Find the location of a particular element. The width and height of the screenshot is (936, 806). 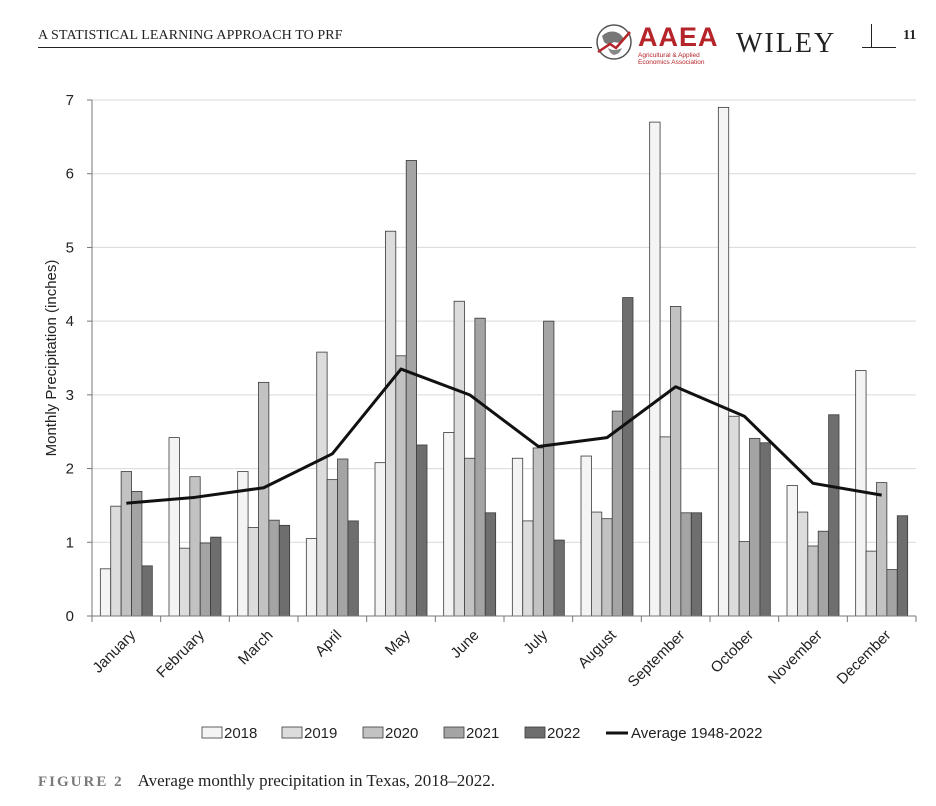

bar-2020-september is located at coordinates (676, 461).